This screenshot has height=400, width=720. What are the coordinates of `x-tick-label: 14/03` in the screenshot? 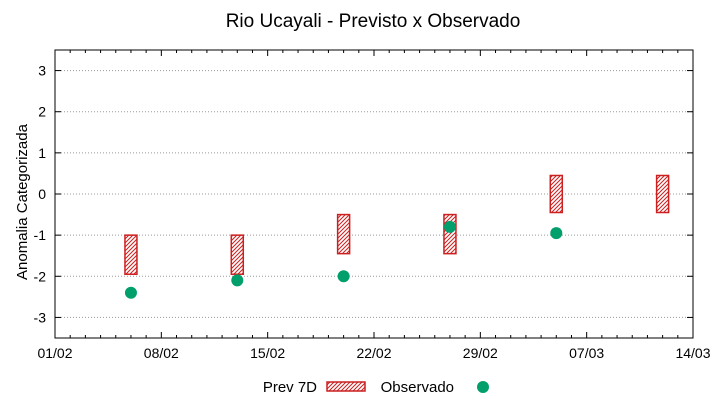 It's located at (692, 353).